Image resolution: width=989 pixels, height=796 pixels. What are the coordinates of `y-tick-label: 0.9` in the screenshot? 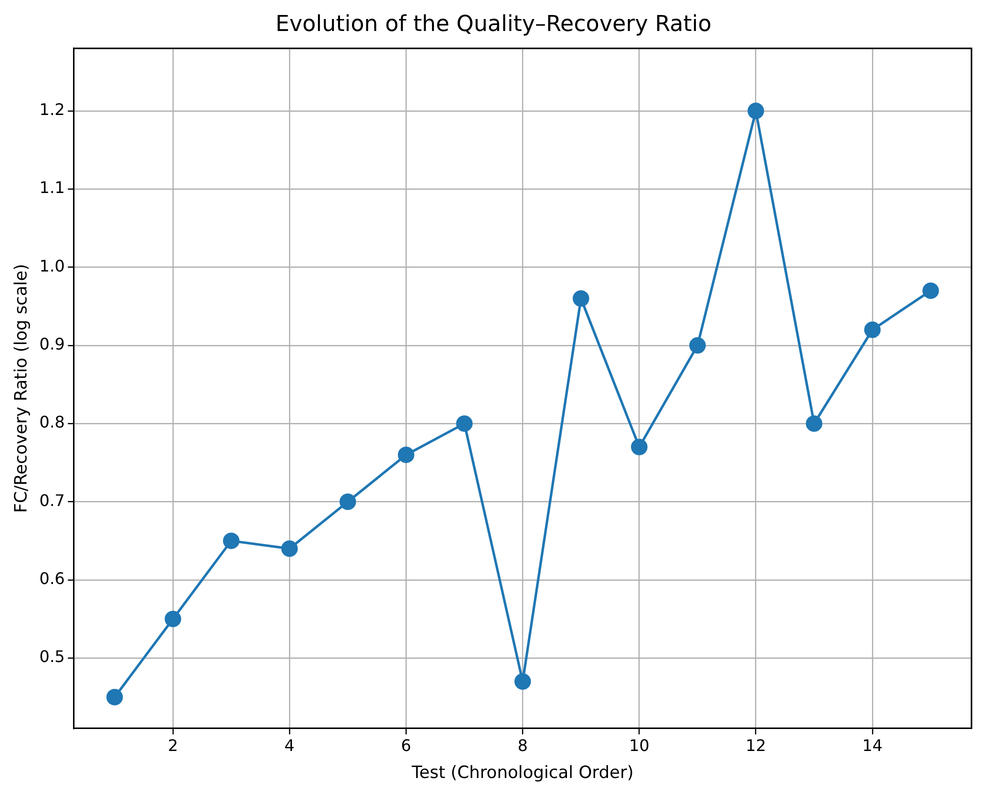 It's located at (52, 344).